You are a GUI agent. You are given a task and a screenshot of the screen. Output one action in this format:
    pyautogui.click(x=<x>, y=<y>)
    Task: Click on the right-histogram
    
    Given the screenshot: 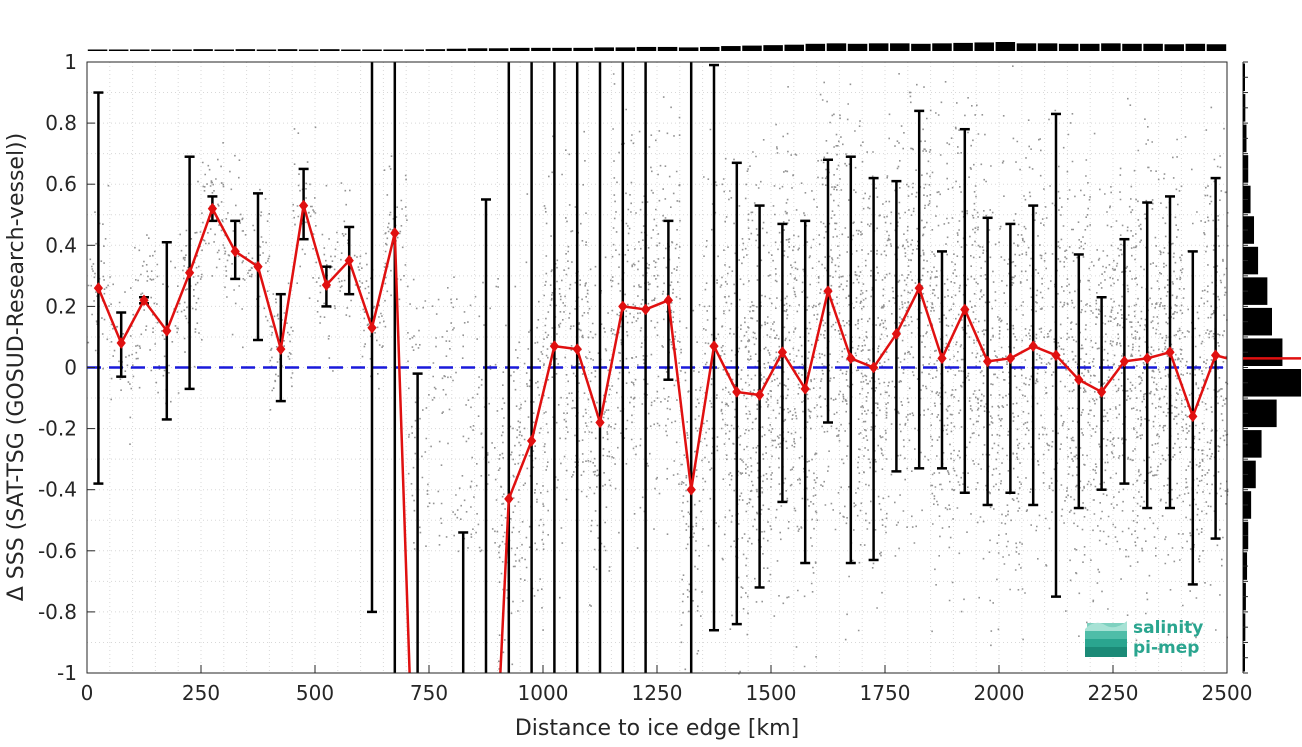 What is the action you would take?
    pyautogui.click(x=1271, y=367)
    